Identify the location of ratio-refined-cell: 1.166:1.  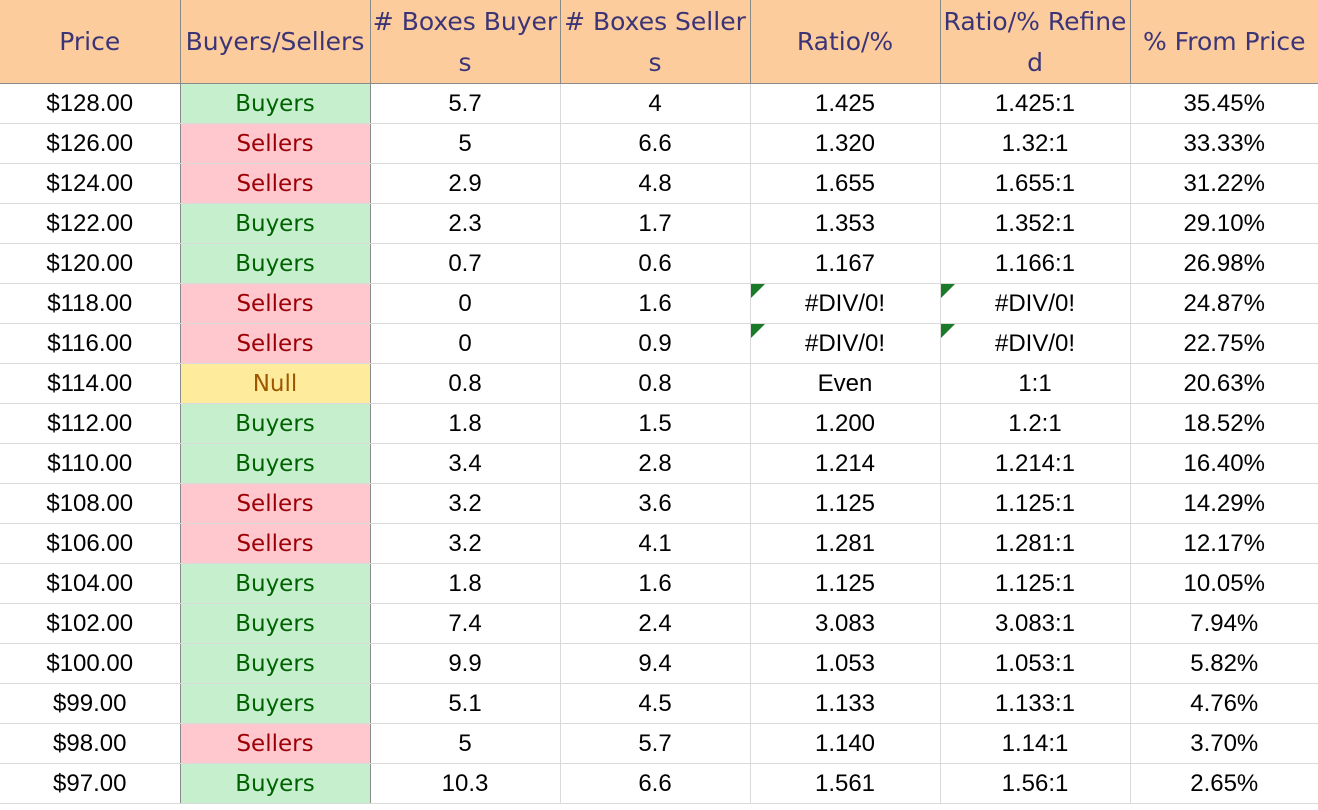
(1035, 263).